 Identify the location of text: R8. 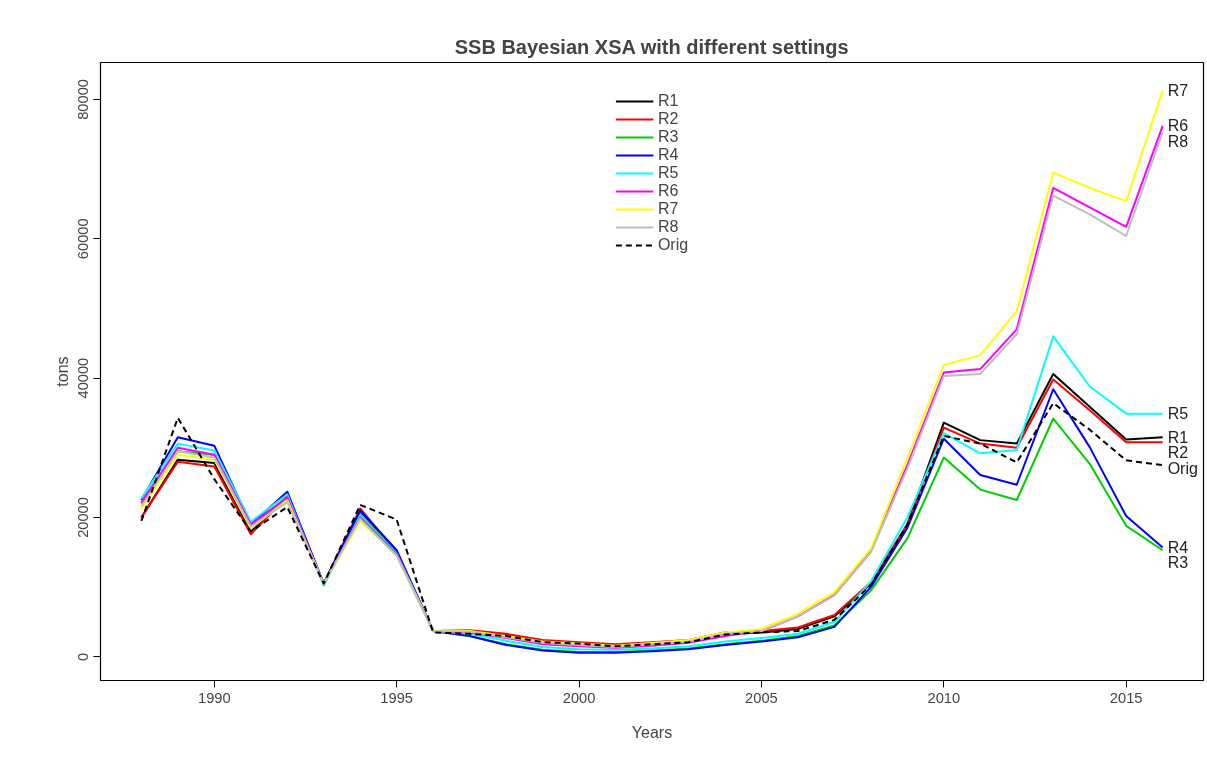
(1178, 141).